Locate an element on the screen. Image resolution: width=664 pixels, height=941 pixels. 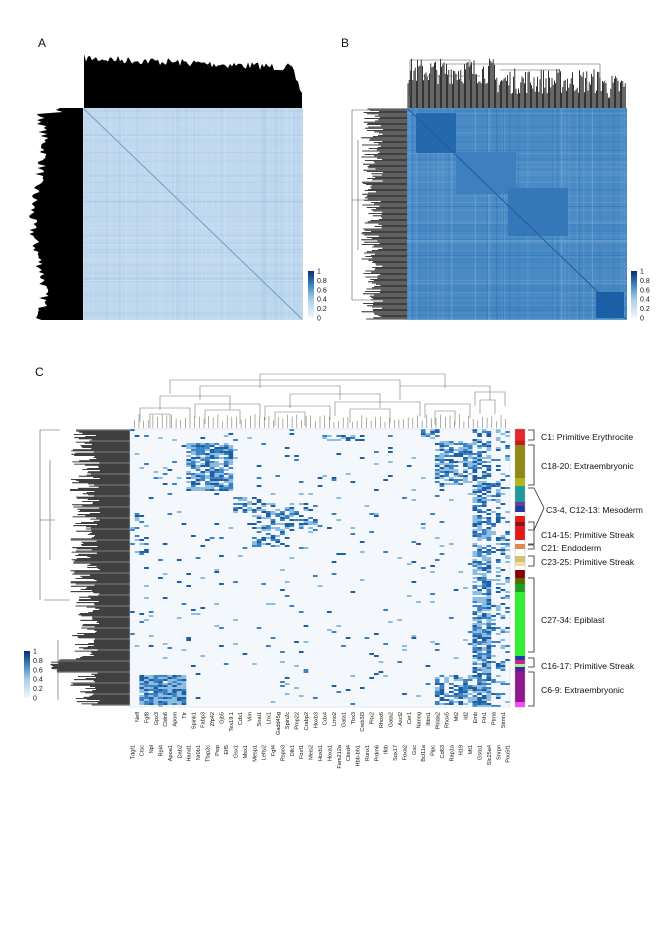
gene-label: Foxf1 is located at coordinates (302, 752).